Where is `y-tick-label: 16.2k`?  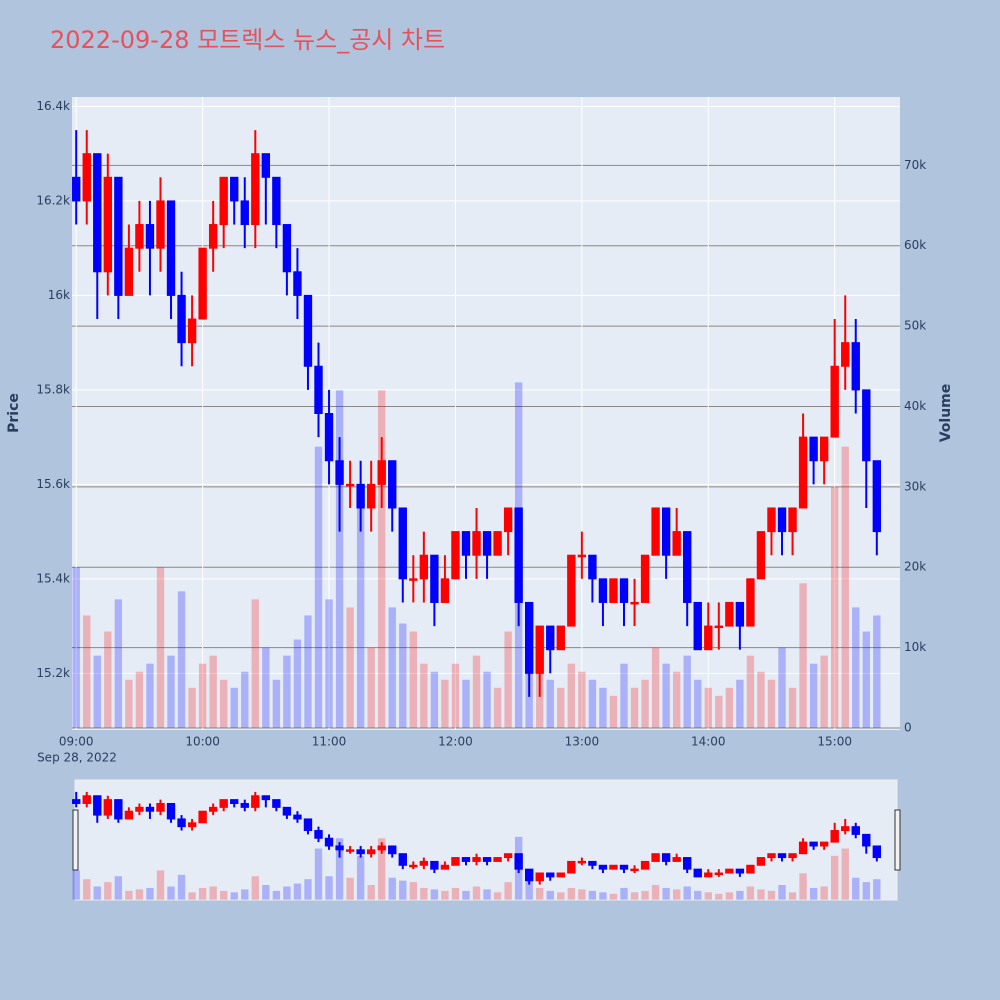 y-tick-label: 16.2k is located at coordinates (53, 200).